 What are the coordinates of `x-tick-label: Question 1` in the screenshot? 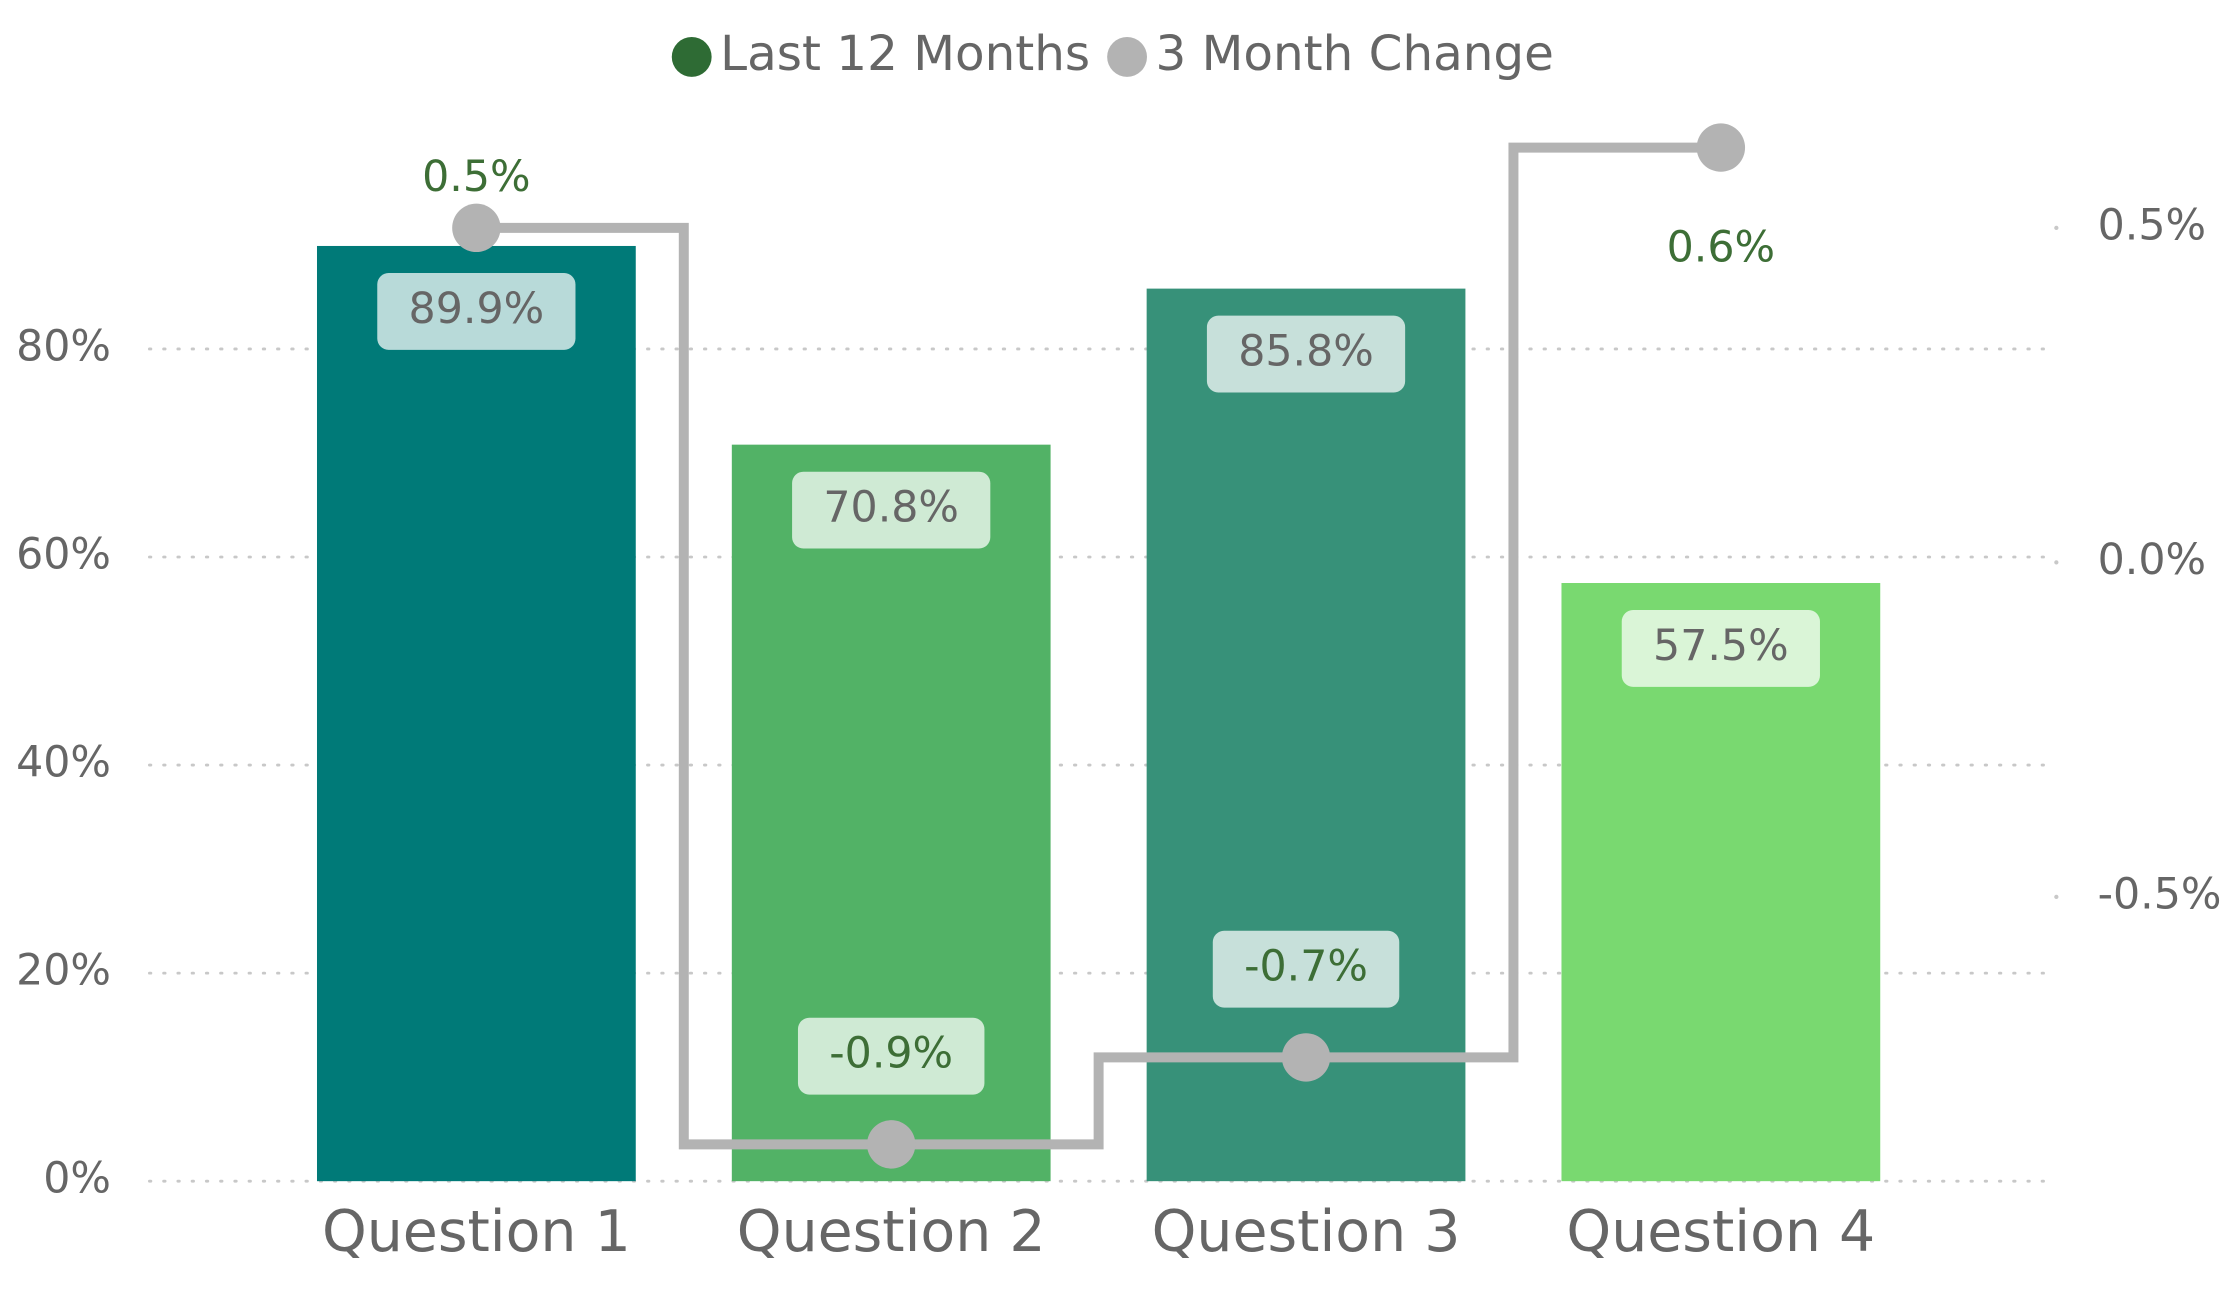 It's located at (476, 1232).